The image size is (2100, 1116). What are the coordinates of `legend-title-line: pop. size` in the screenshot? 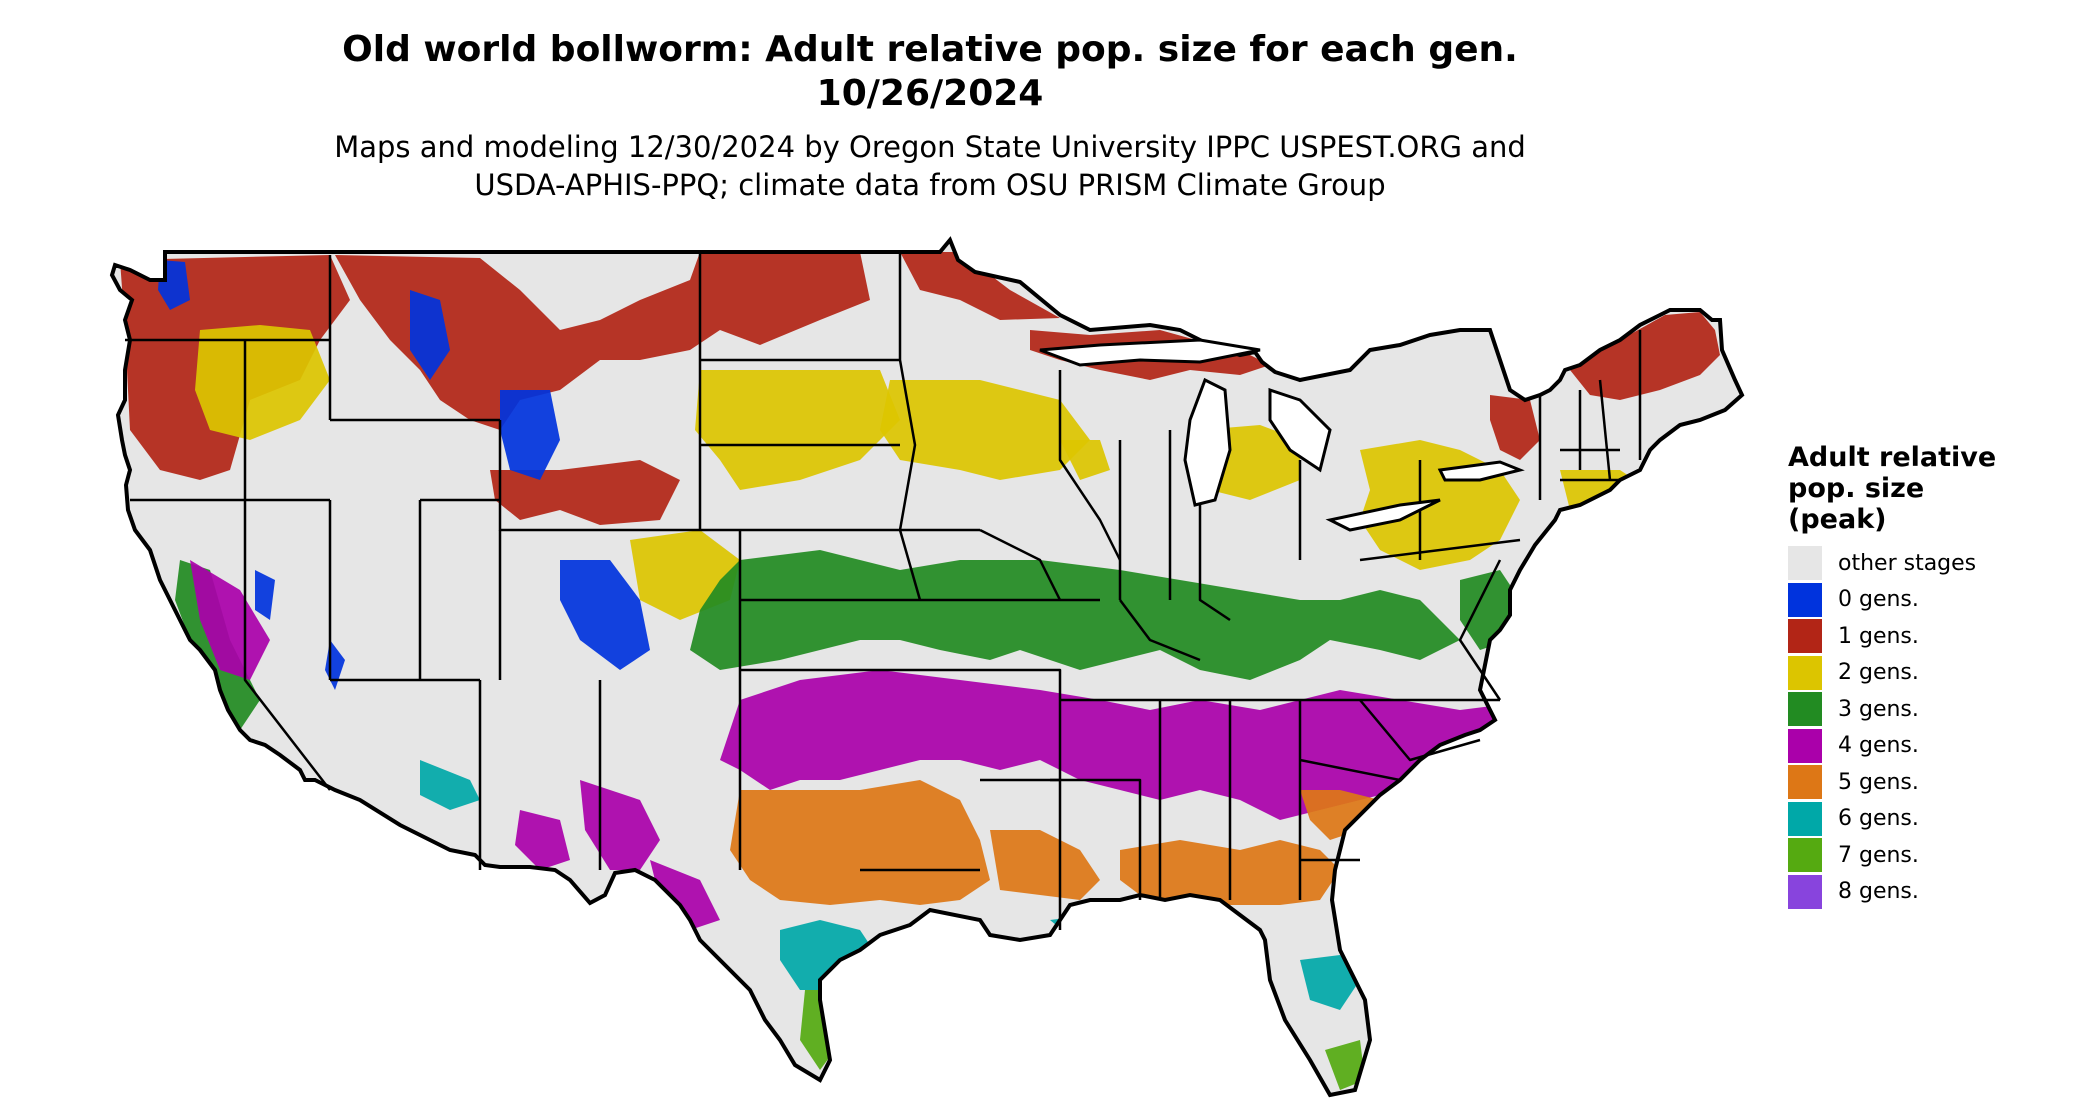 It's located at (1856, 488).